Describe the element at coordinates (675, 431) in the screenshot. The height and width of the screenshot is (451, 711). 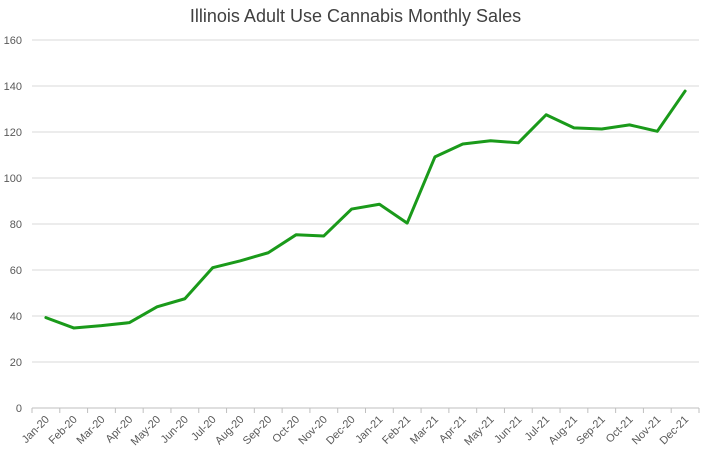
I see `x-tick-label: Dec-21` at that location.